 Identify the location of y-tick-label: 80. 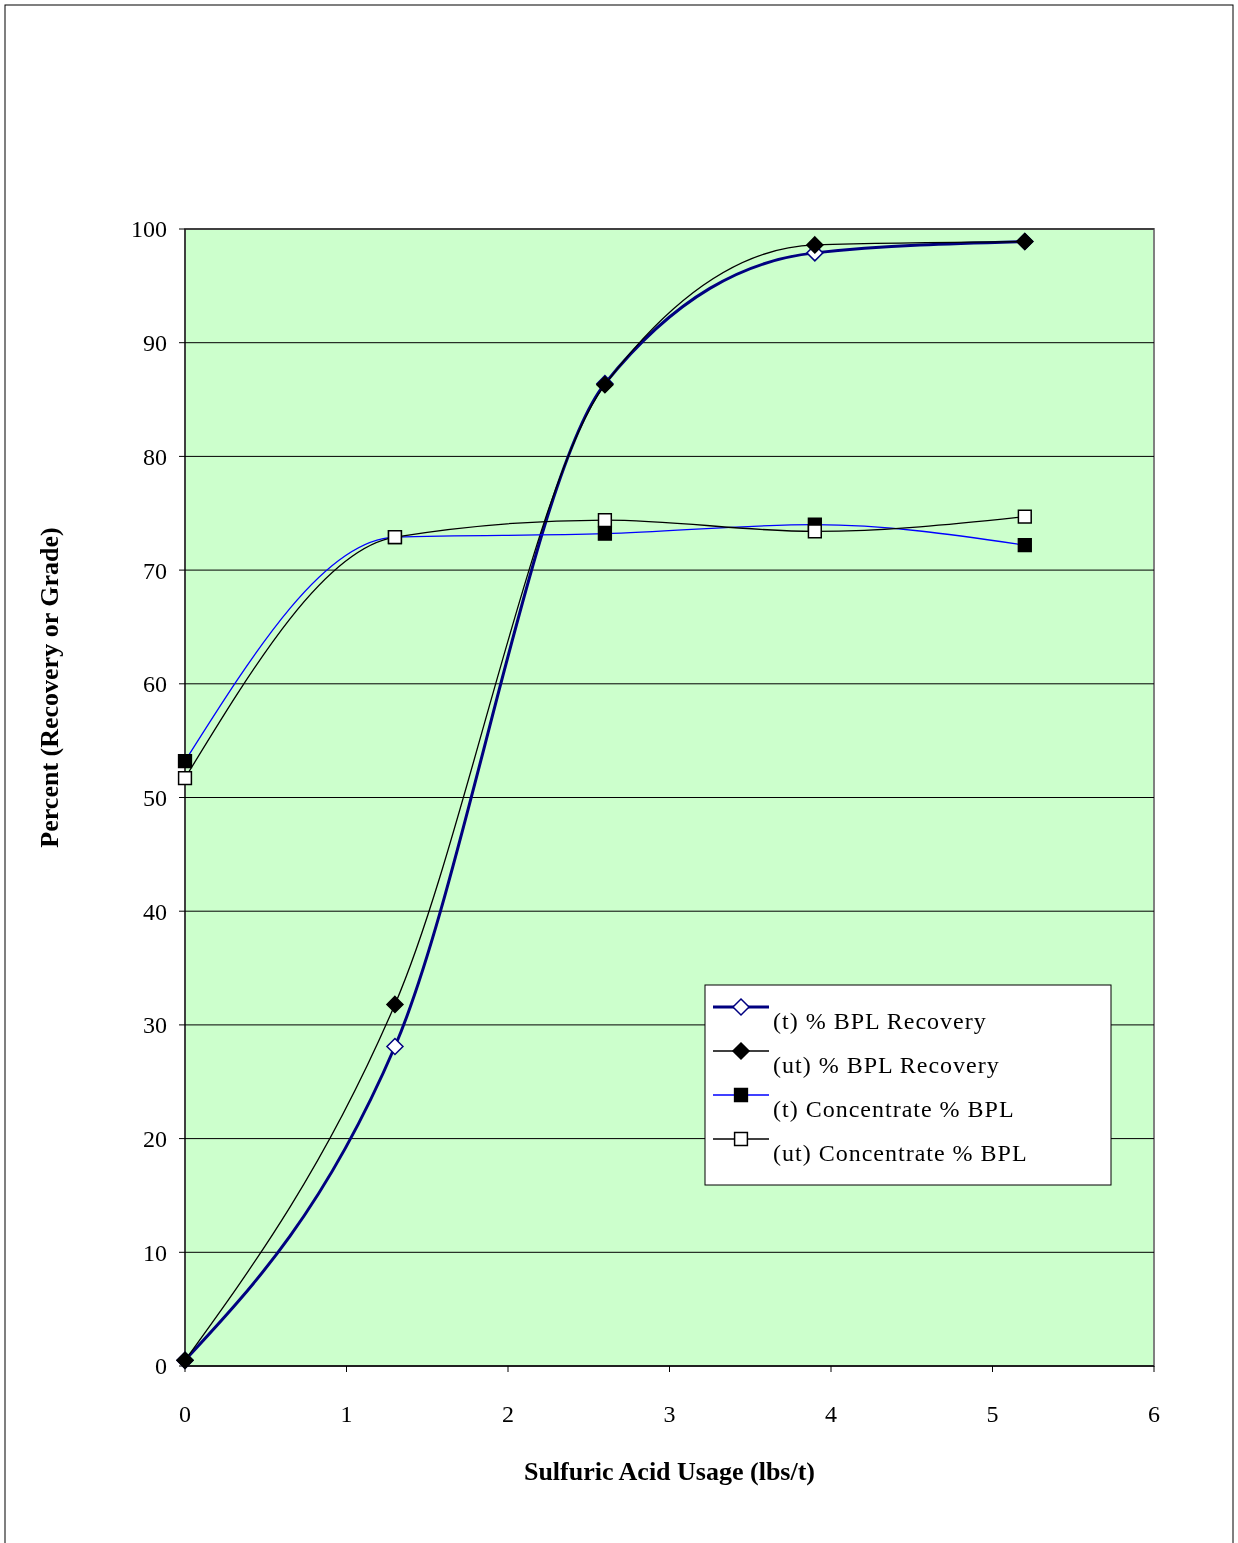
(155, 456).